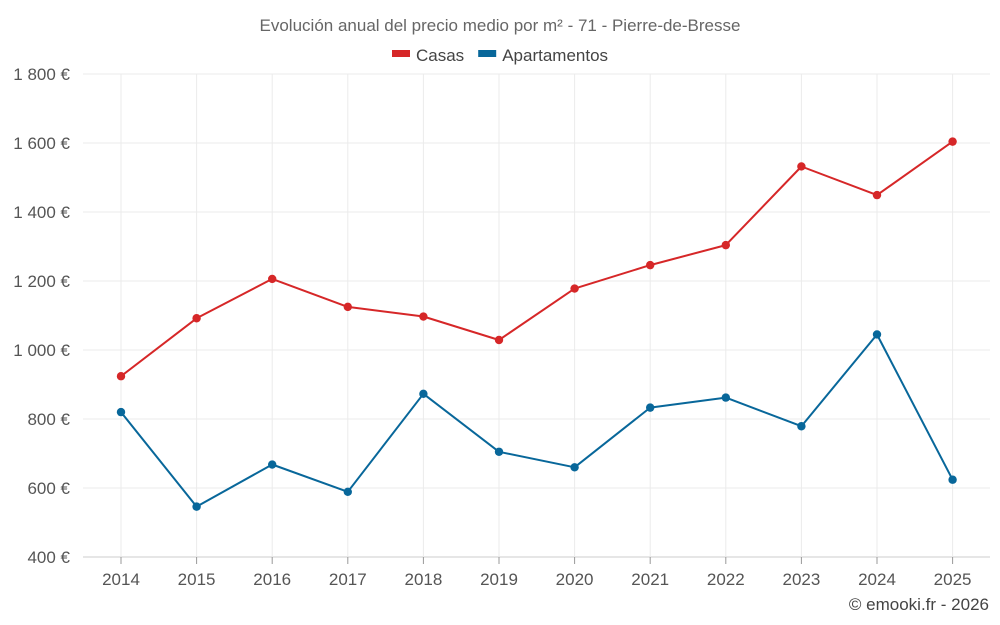 This screenshot has width=1000, height=625. What do you see at coordinates (348, 579) in the screenshot?
I see `x-tick-label: 2017` at bounding box center [348, 579].